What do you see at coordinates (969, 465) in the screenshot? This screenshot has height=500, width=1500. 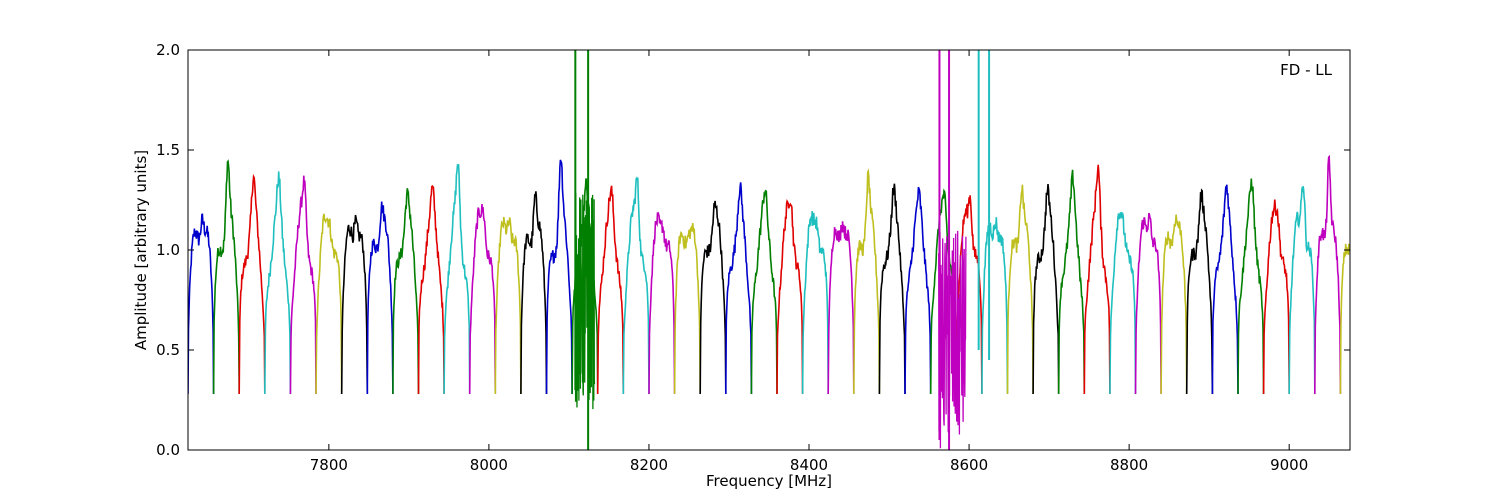 I see `x-tick-label: 8600` at bounding box center [969, 465].